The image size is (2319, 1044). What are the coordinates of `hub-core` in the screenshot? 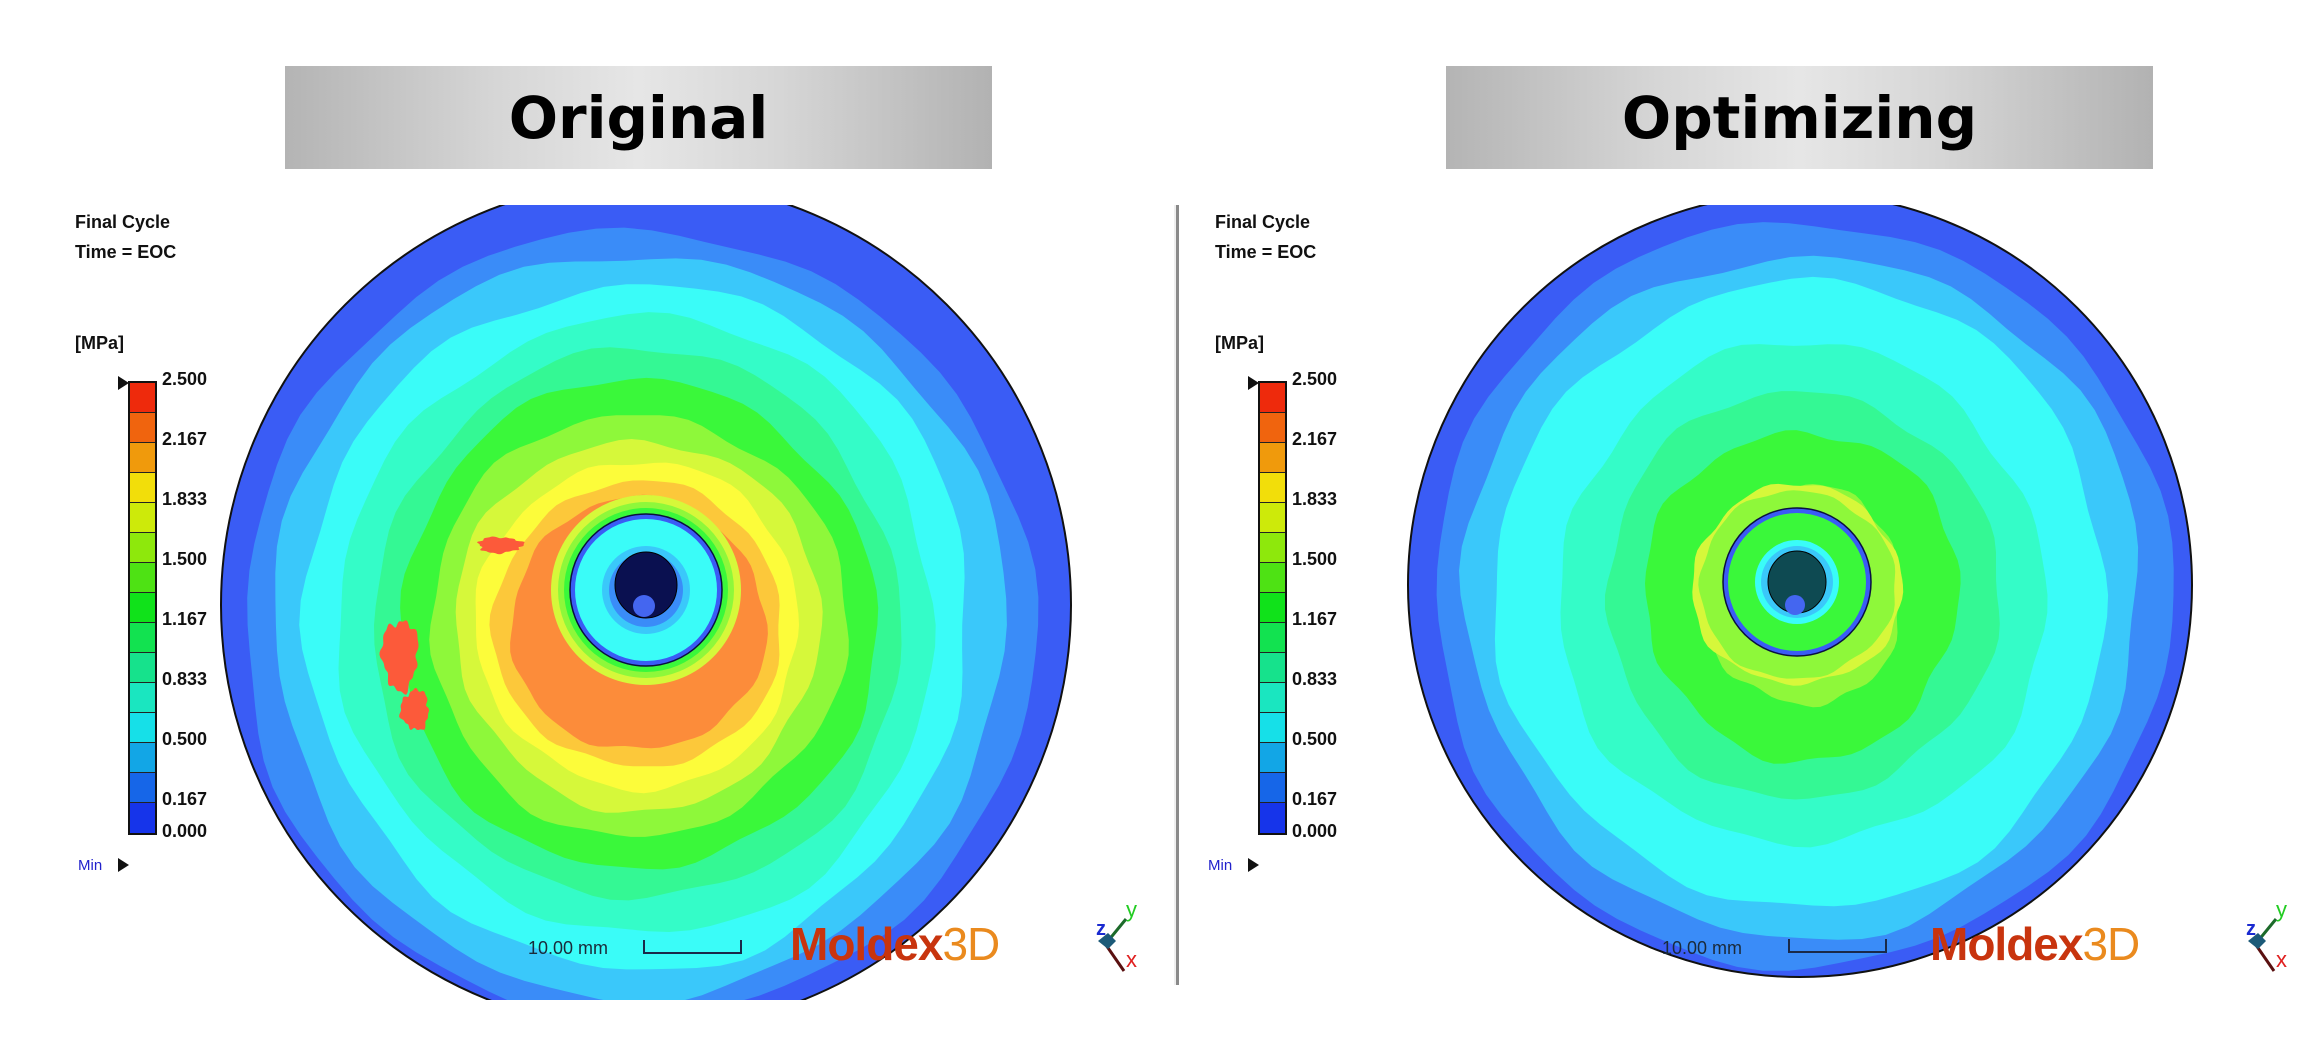 It's located at (646, 585).